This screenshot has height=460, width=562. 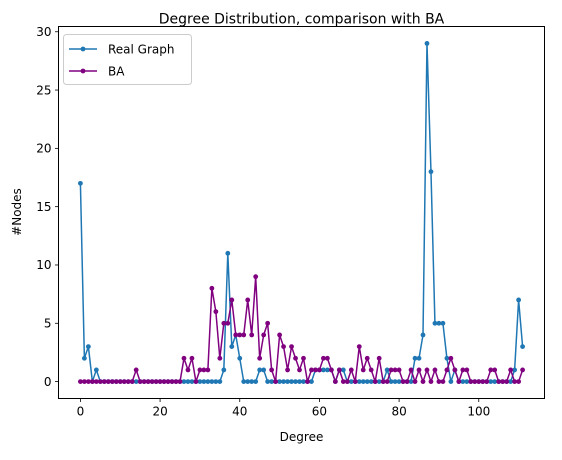 What do you see at coordinates (319, 412) in the screenshot?
I see `x-tick-label: 60` at bounding box center [319, 412].